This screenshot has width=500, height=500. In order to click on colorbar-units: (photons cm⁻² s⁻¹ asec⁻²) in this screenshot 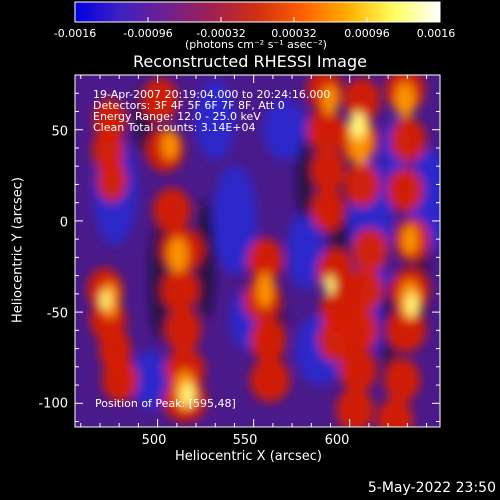, I will do `click(256, 44)`.